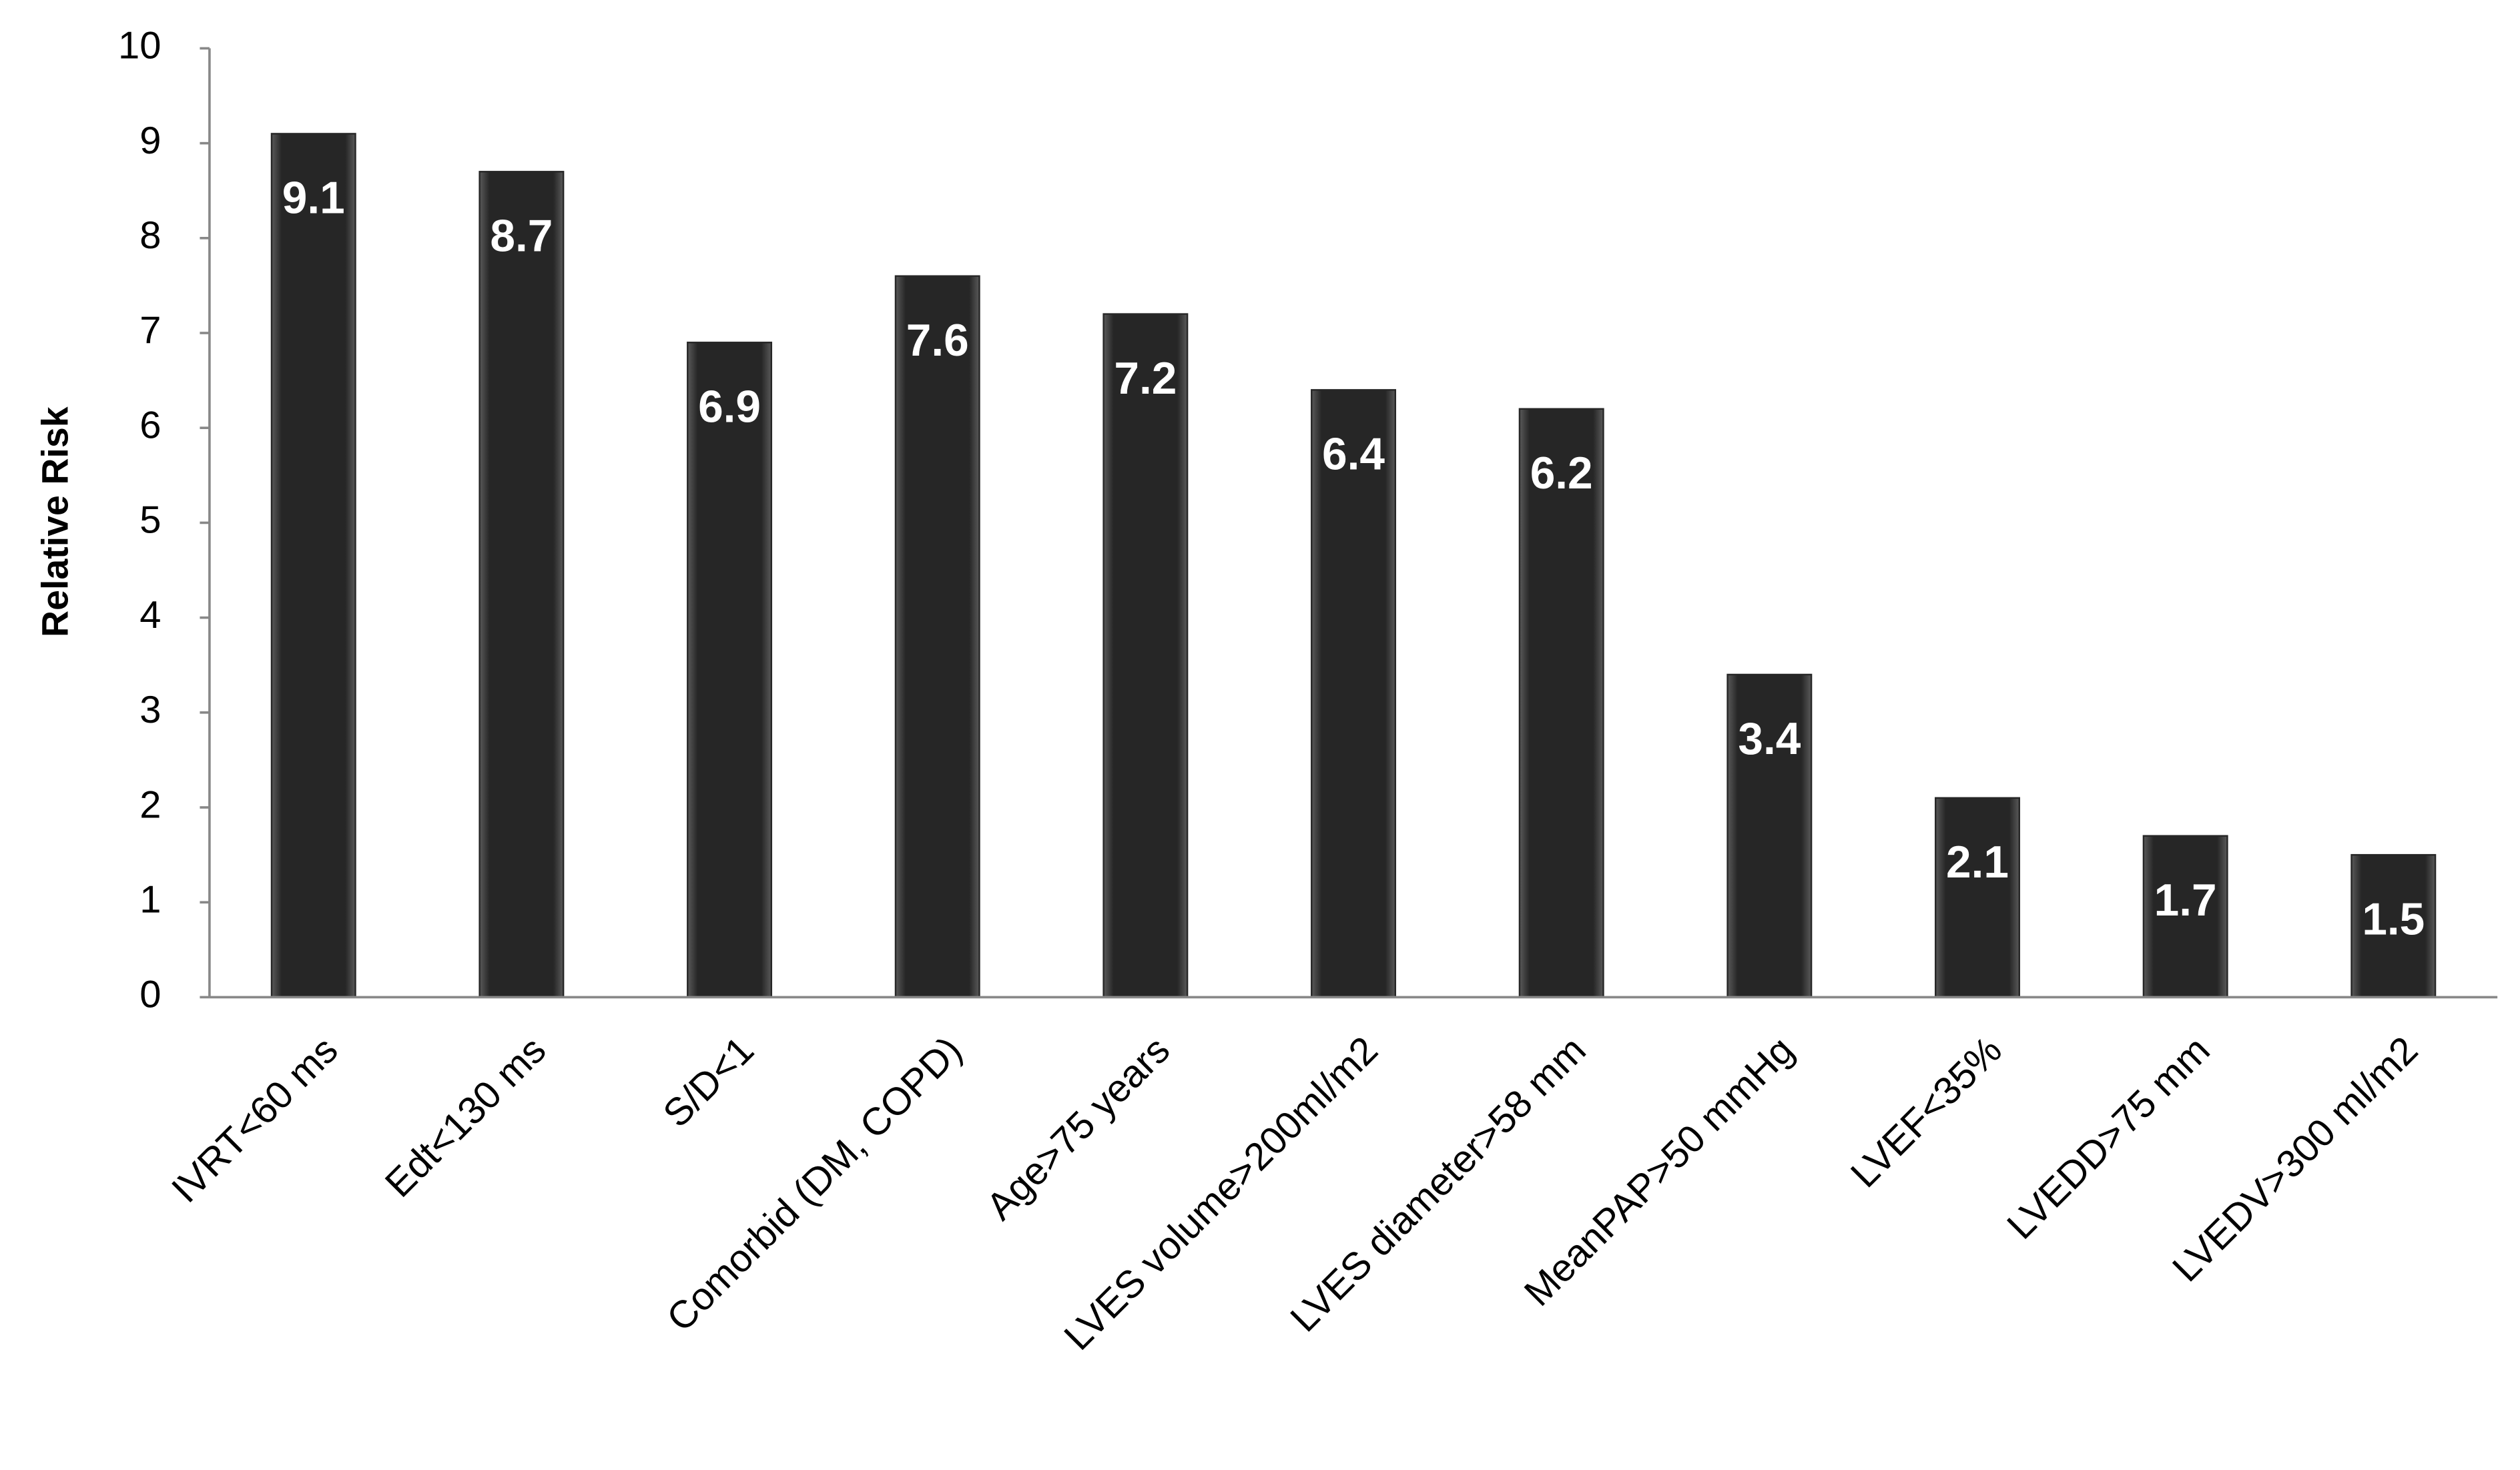 The width and height of the screenshot is (2520, 1470). Describe the element at coordinates (465, 1117) in the screenshot. I see `x-tick-label: Edt<130 ms` at that location.